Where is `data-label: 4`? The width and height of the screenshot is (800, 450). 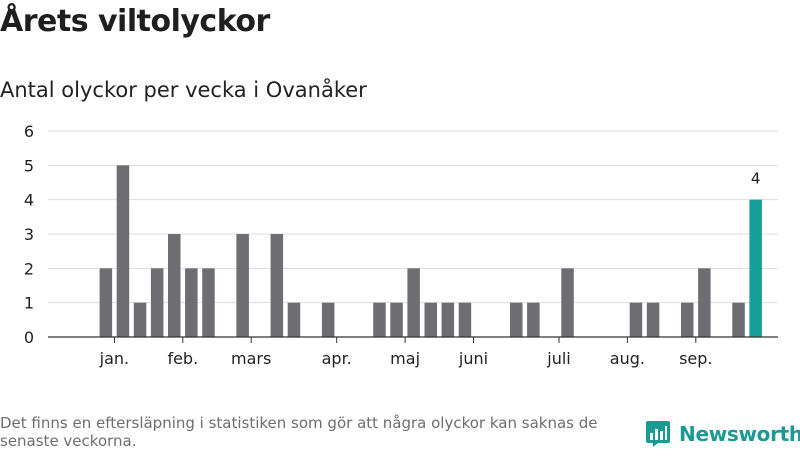
data-label: 4 is located at coordinates (756, 179).